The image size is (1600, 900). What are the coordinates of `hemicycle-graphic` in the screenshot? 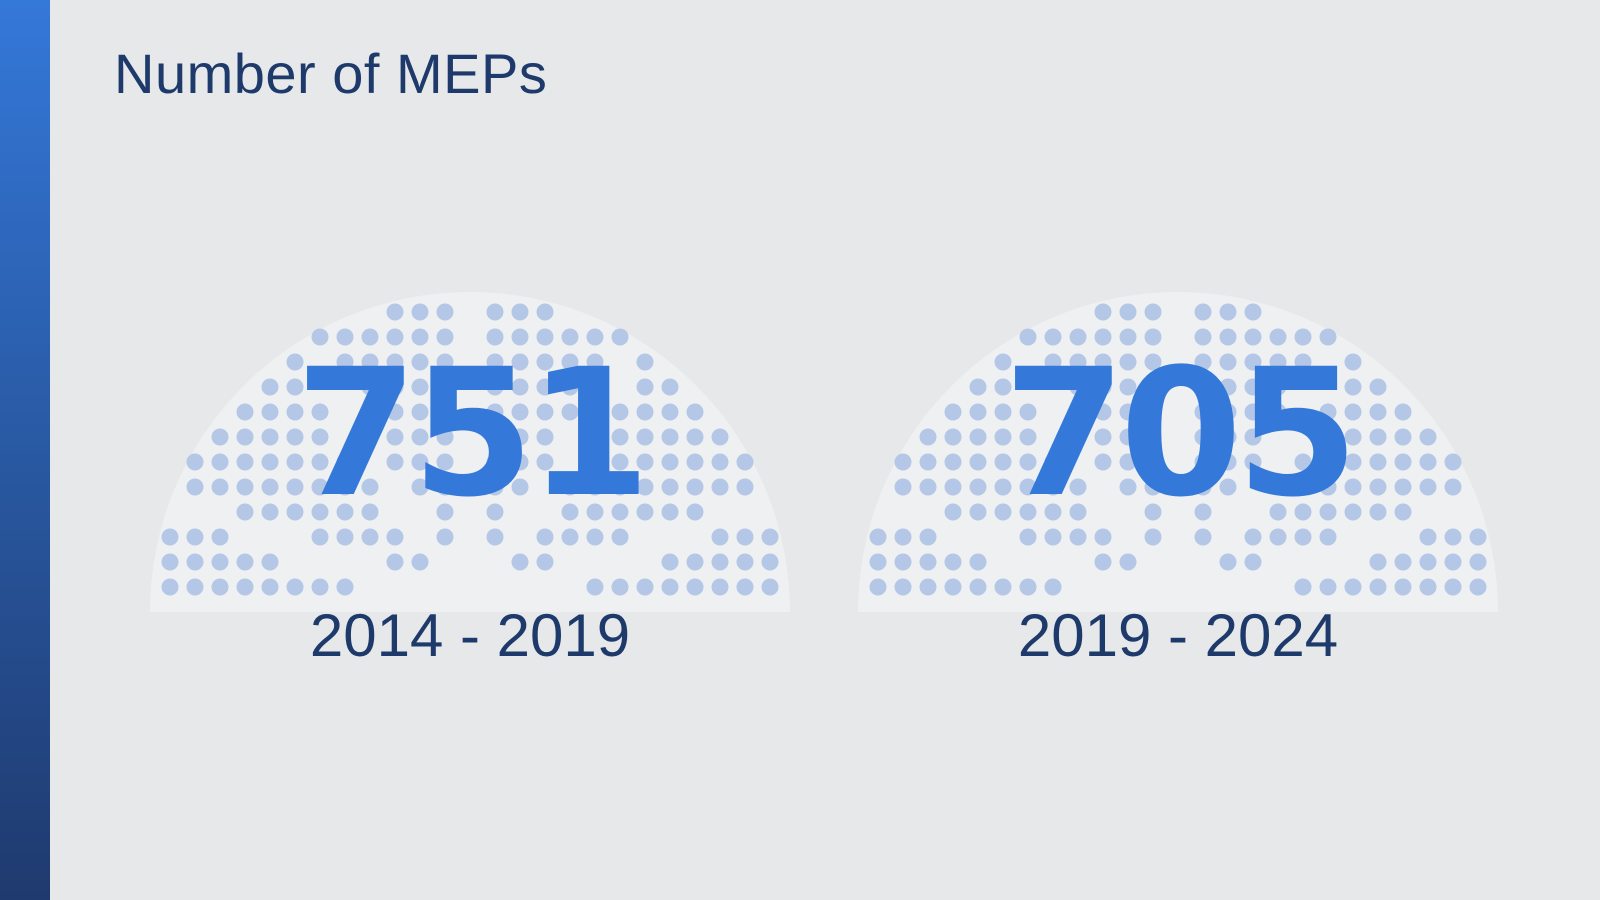 It's located at (1178, 452).